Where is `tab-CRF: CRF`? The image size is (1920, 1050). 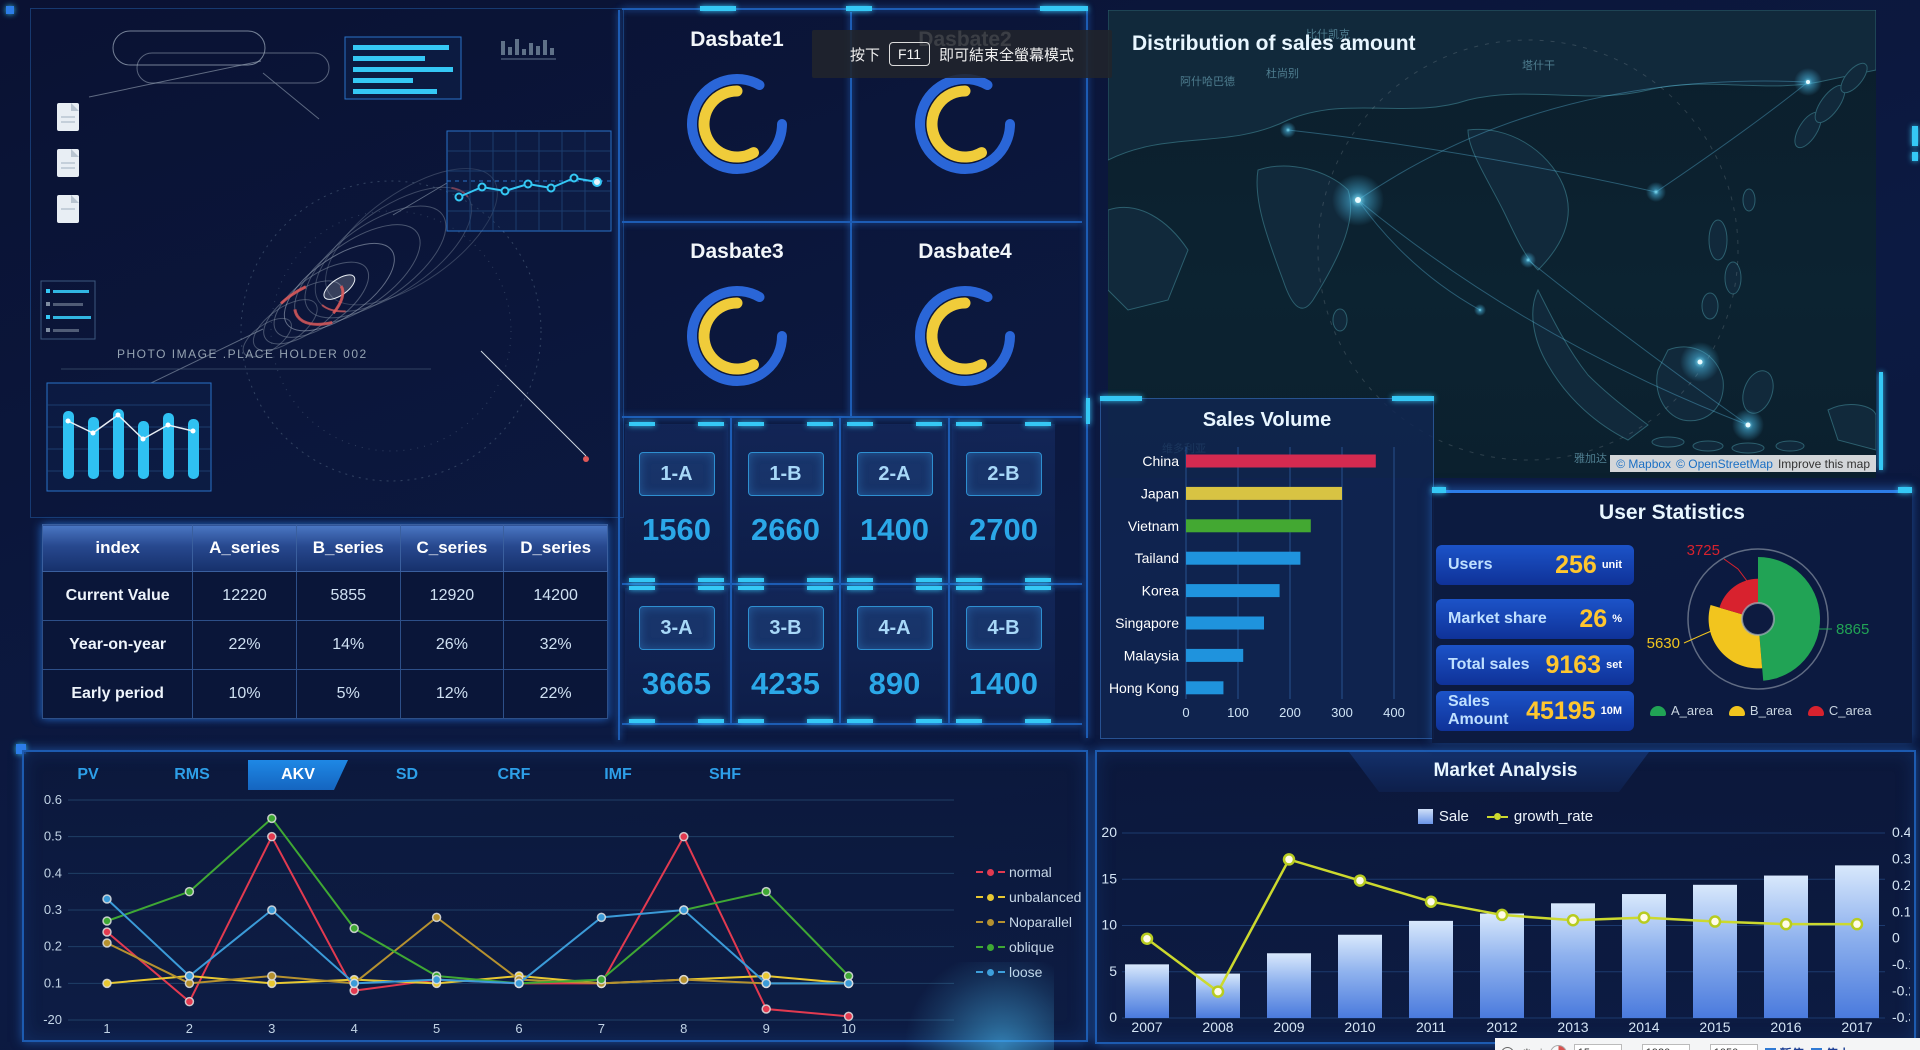
tab-CRF: CRF is located at coordinates (514, 774).